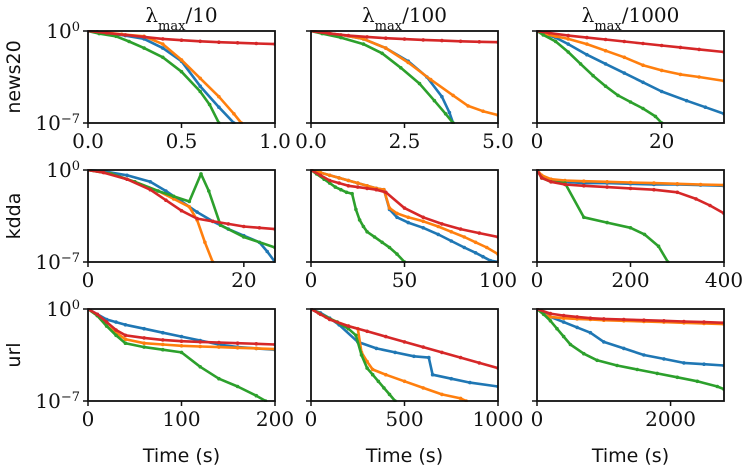 The image size is (748, 470). I want to click on x-tick-label: 5.0, so click(498, 141).